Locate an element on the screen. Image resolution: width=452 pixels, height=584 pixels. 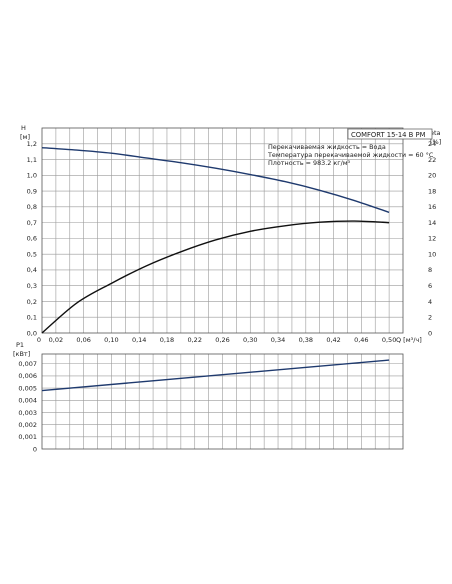
y-left-tick-label: 1,0 is located at coordinates (32, 176).